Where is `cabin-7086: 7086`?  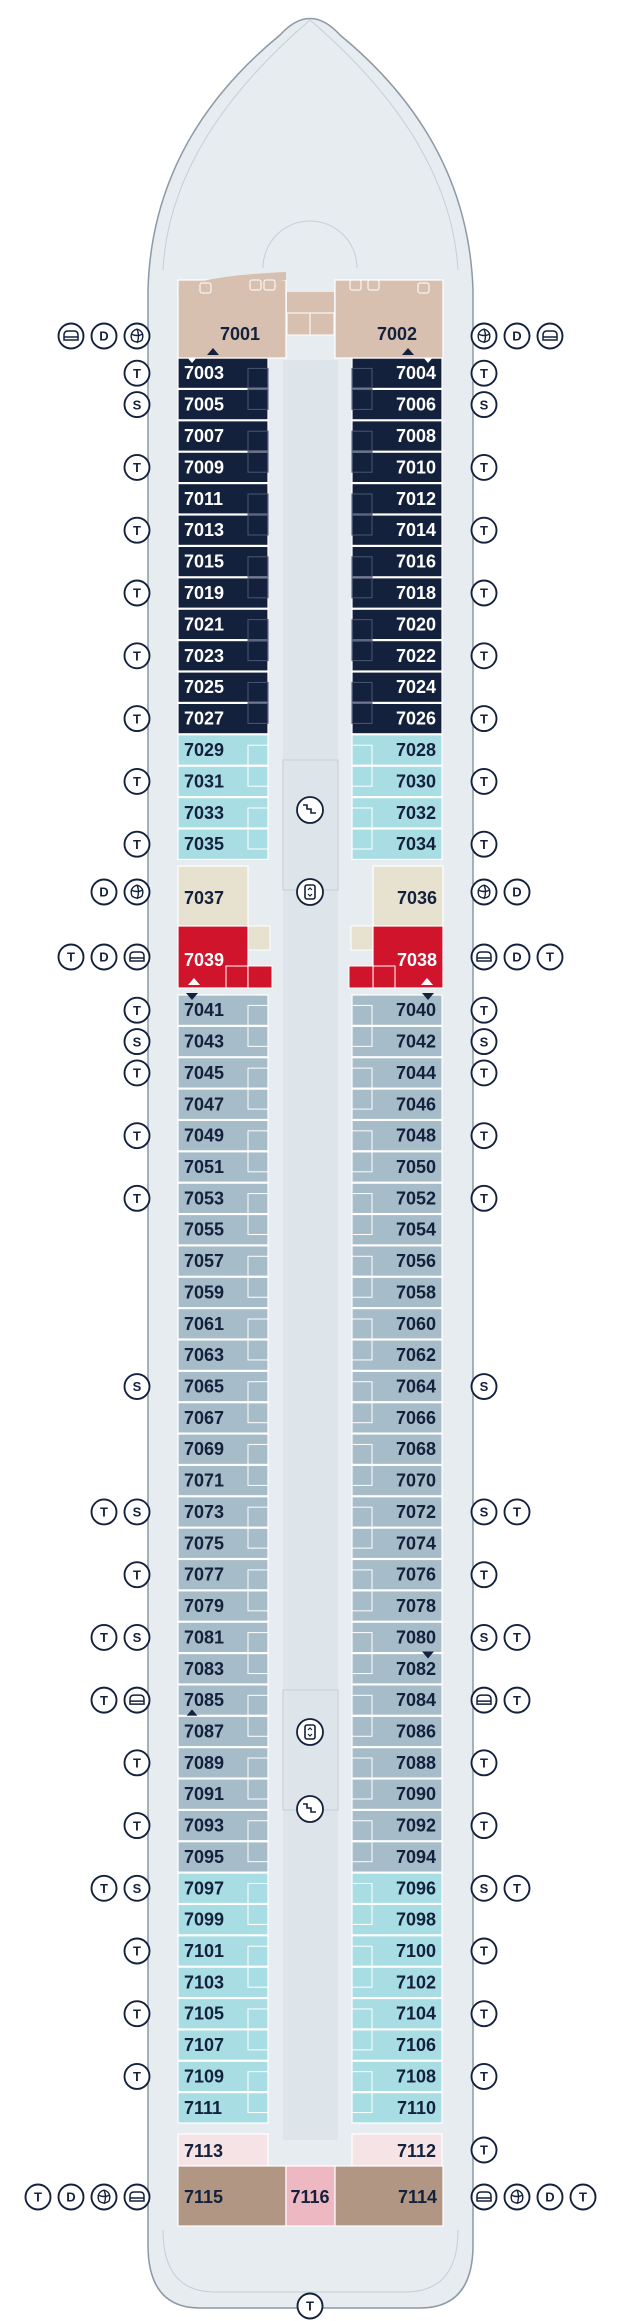 cabin-7086: 7086 is located at coordinates (397, 1731).